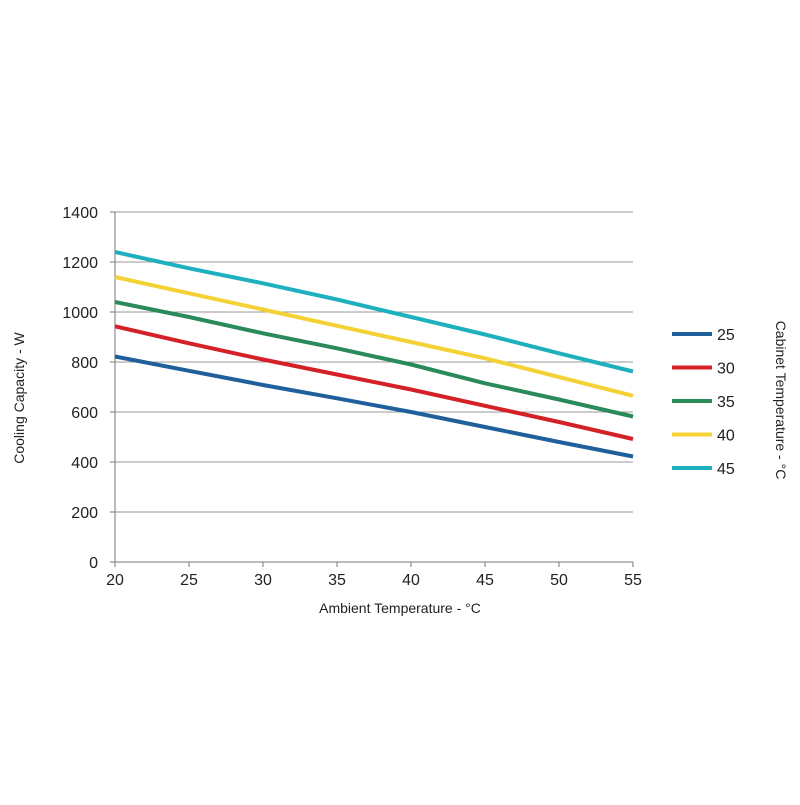  Describe the element at coordinates (84, 463) in the screenshot. I see `y-tick-label: 400` at that location.